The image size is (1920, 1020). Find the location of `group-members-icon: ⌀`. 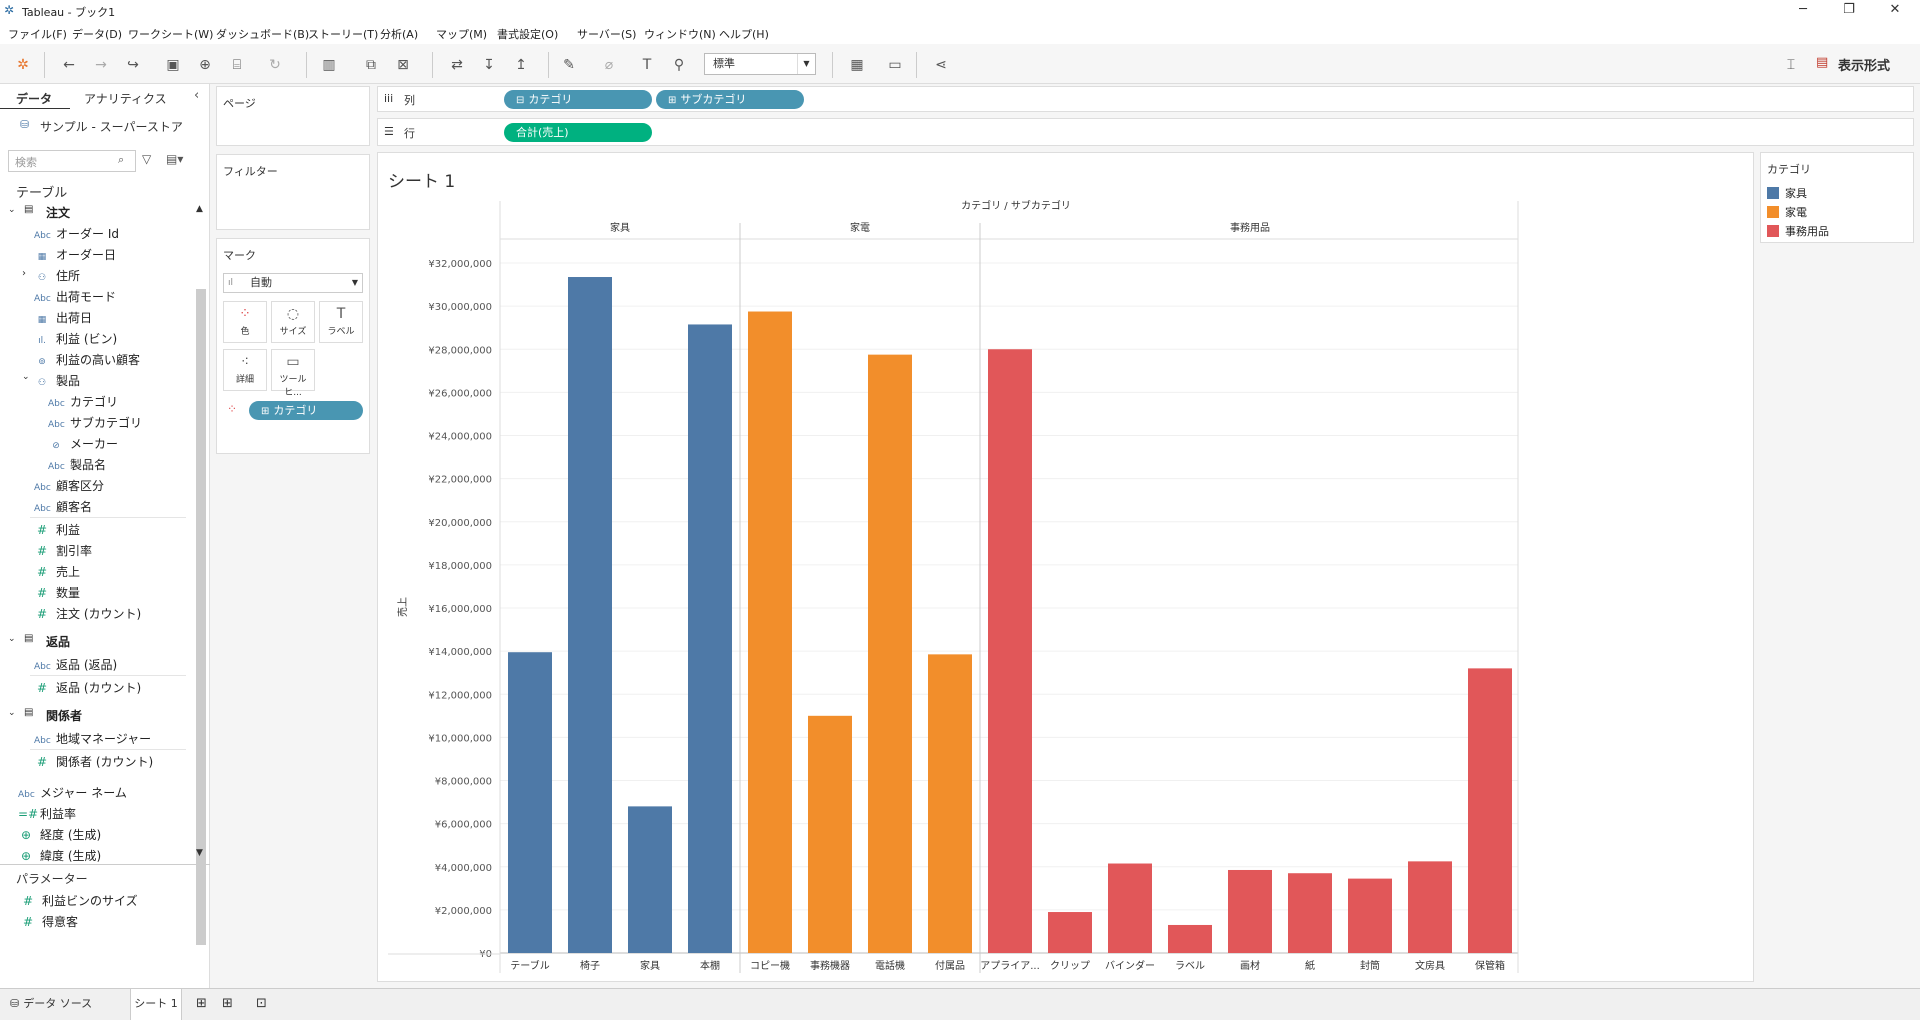

group-members-icon: ⌀ is located at coordinates (609, 65).